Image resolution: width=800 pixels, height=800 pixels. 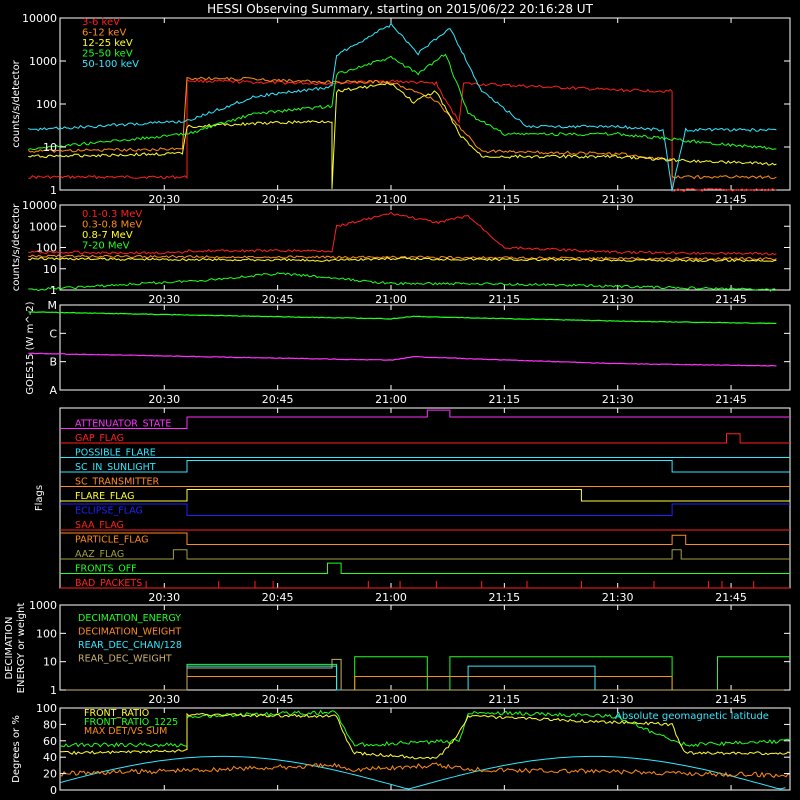 What do you see at coordinates (53, 690) in the screenshot?
I see `decimation-ytick-label: 1` at bounding box center [53, 690].